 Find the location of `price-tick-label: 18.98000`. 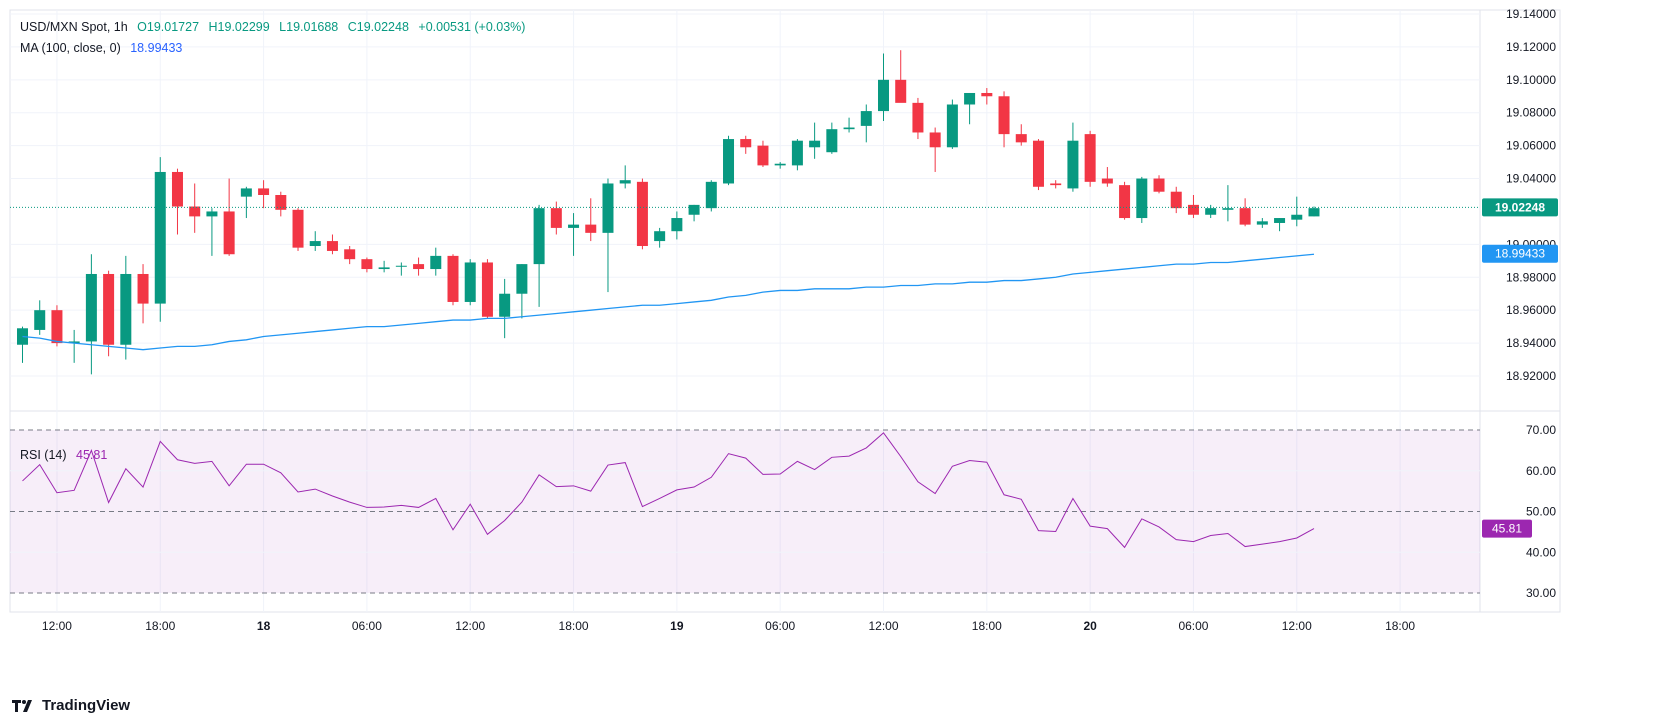

price-tick-label: 18.98000 is located at coordinates (1531, 277).